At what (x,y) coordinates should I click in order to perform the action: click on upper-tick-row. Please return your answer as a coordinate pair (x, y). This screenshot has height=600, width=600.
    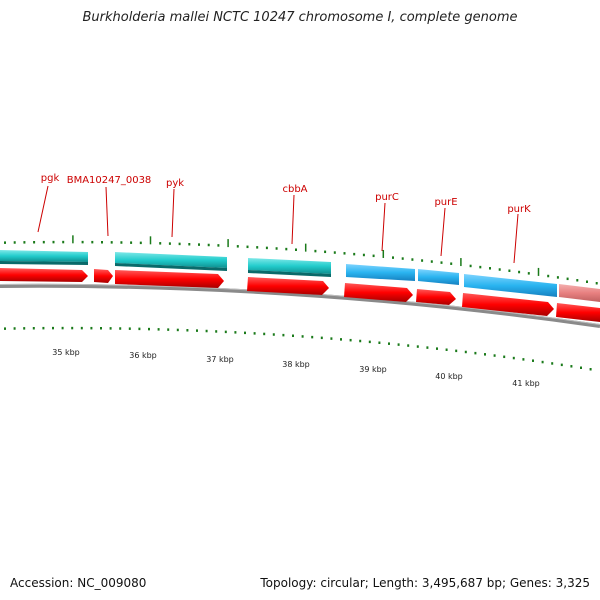
    Looking at the image, I should click on (301, 260).